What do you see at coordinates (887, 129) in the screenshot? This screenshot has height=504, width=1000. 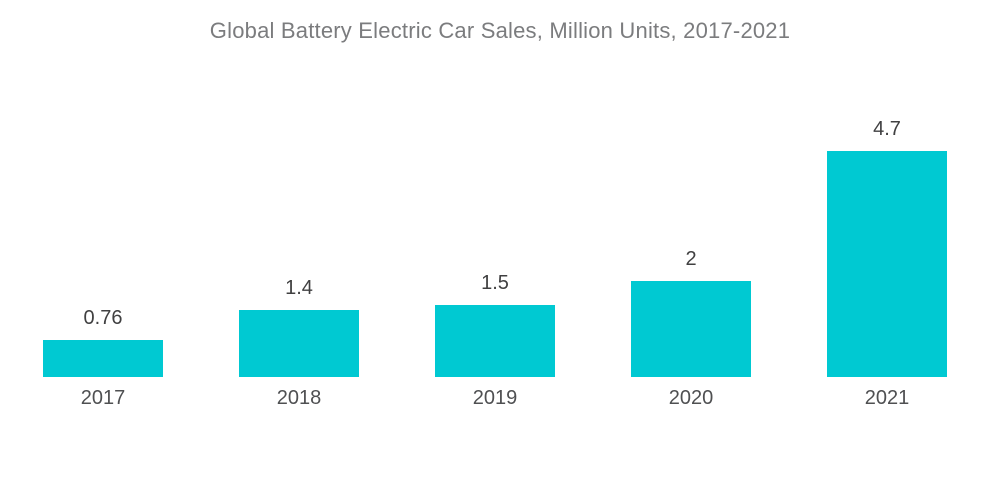 I see `value-label-2021: 4.7` at bounding box center [887, 129].